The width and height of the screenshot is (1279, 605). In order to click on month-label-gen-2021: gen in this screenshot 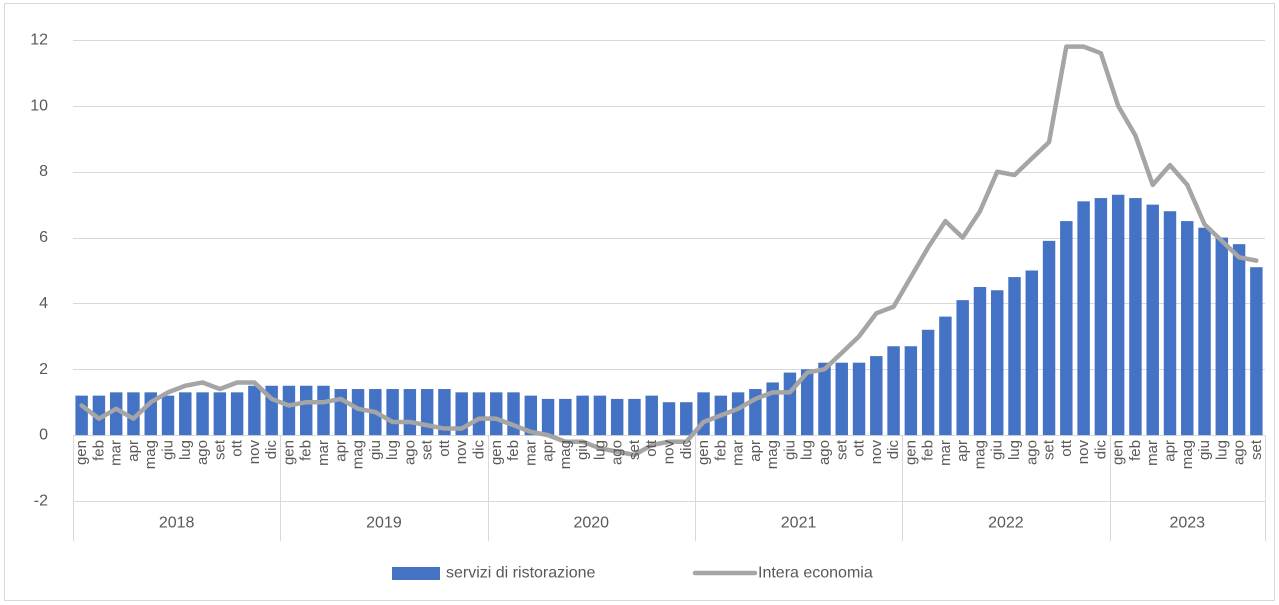, I will do `click(703, 452)`.